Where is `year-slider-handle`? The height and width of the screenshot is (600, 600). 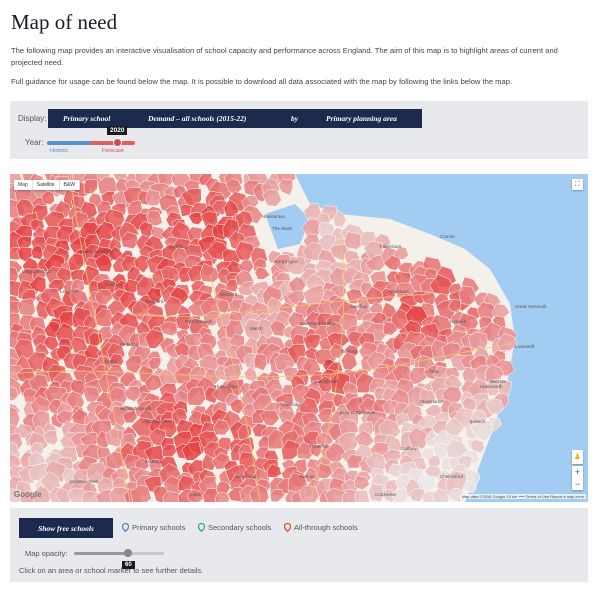 year-slider-handle is located at coordinates (117, 142).